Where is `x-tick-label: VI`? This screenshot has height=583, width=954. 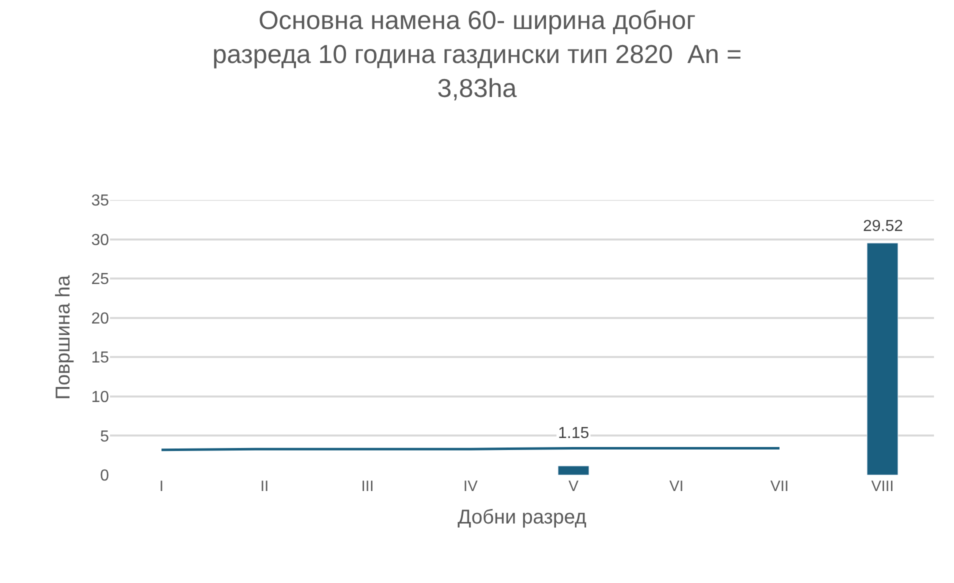 x-tick-label: VI is located at coordinates (676, 486).